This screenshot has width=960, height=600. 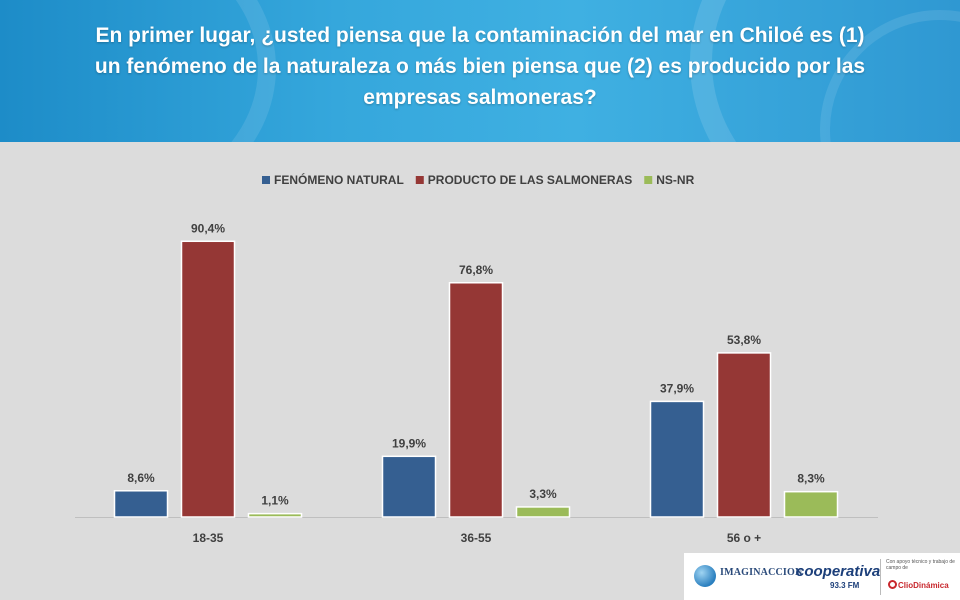 What do you see at coordinates (476, 538) in the screenshot?
I see `x-tick-label: 36-55` at bounding box center [476, 538].